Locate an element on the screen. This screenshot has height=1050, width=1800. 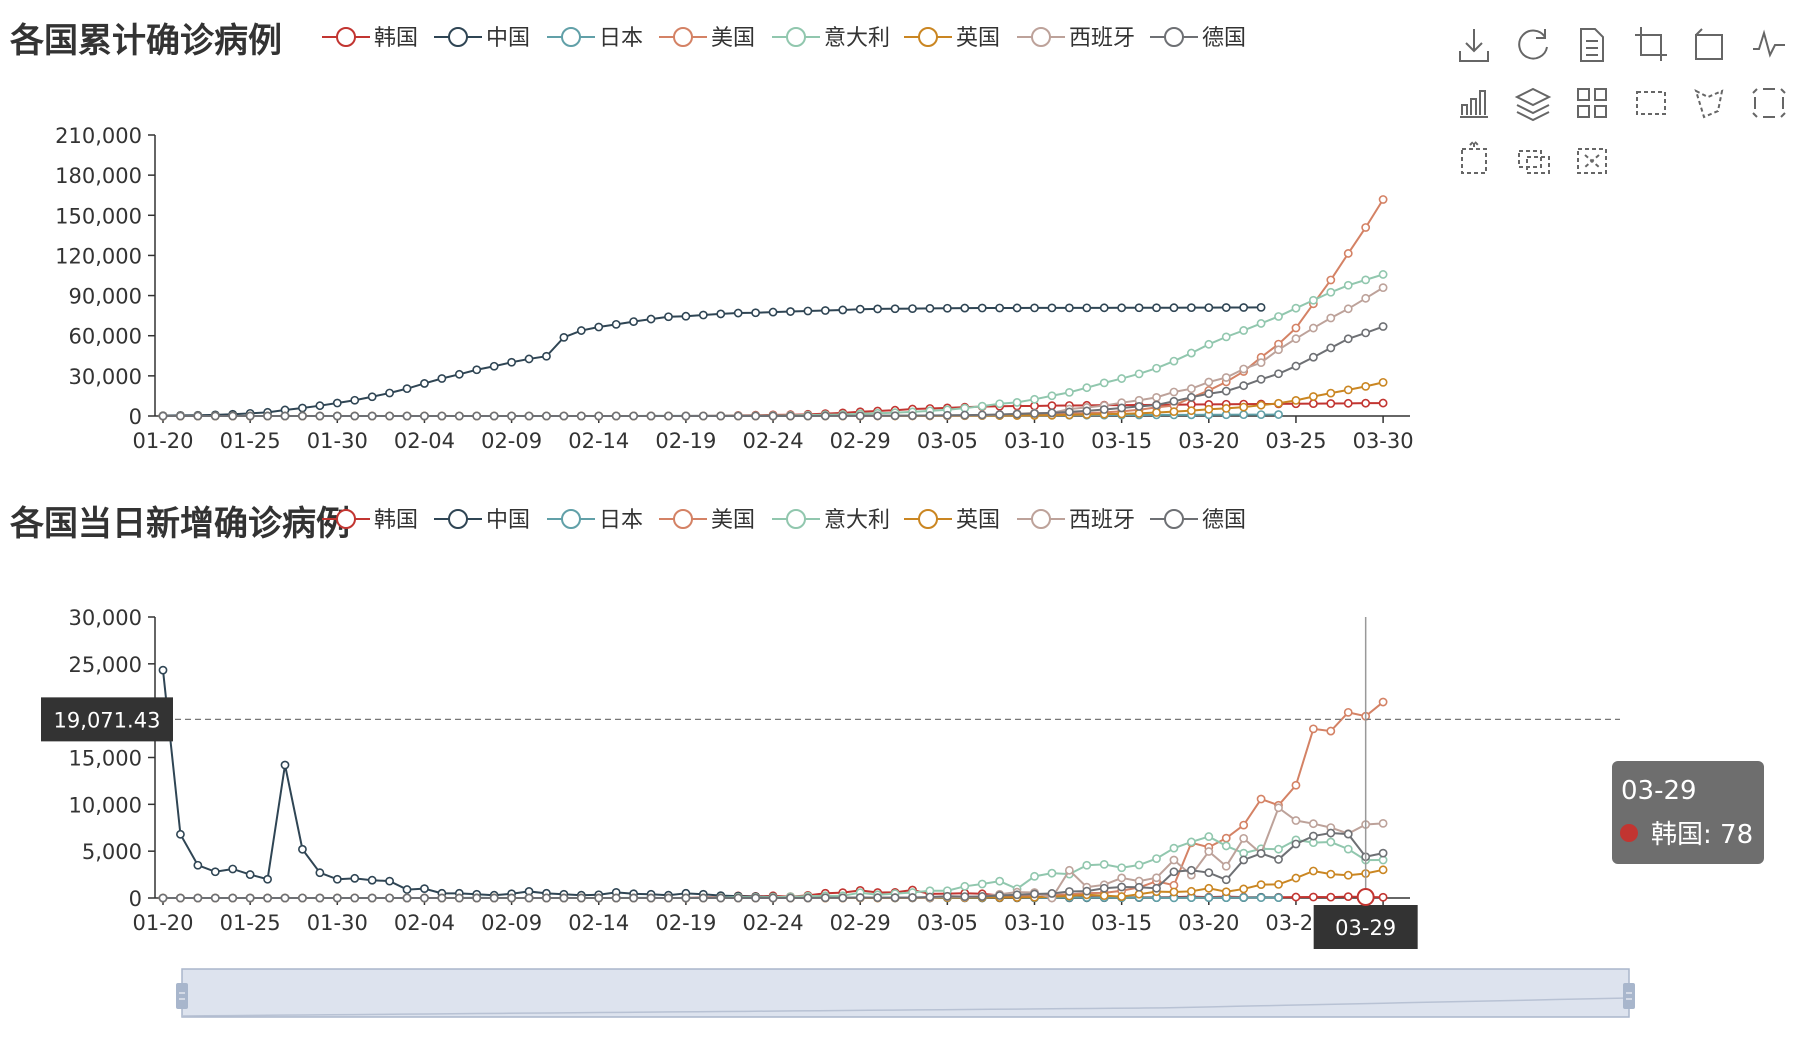
icon-hitbox is located at coordinates (1533, 103).